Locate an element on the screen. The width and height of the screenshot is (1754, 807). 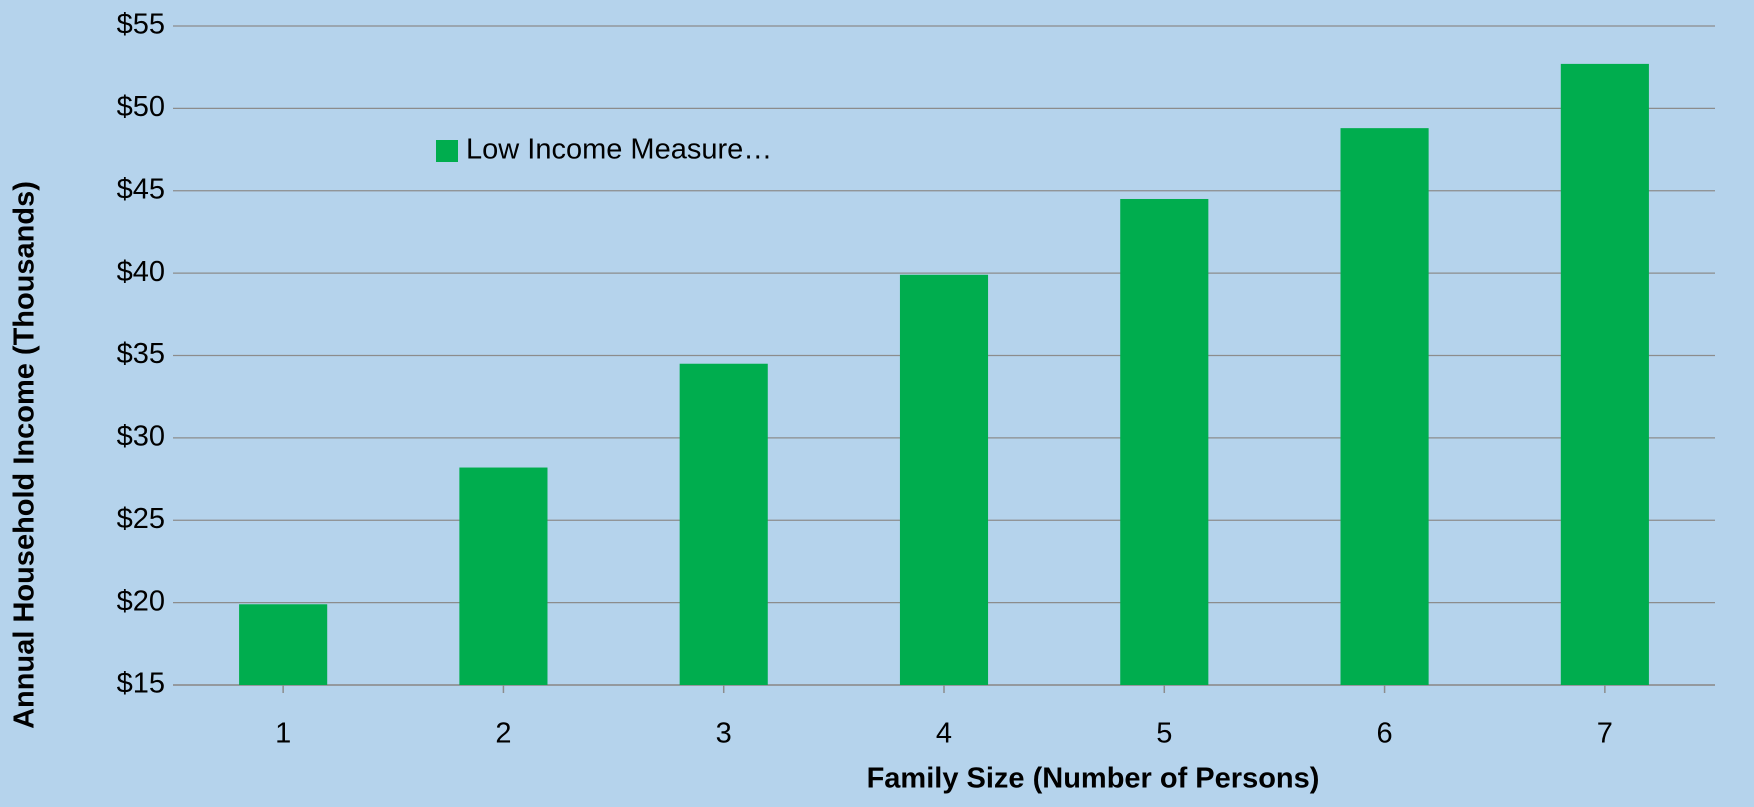
y-axis-title: Annual Household Income (Thousands) is located at coordinates (25, 455).